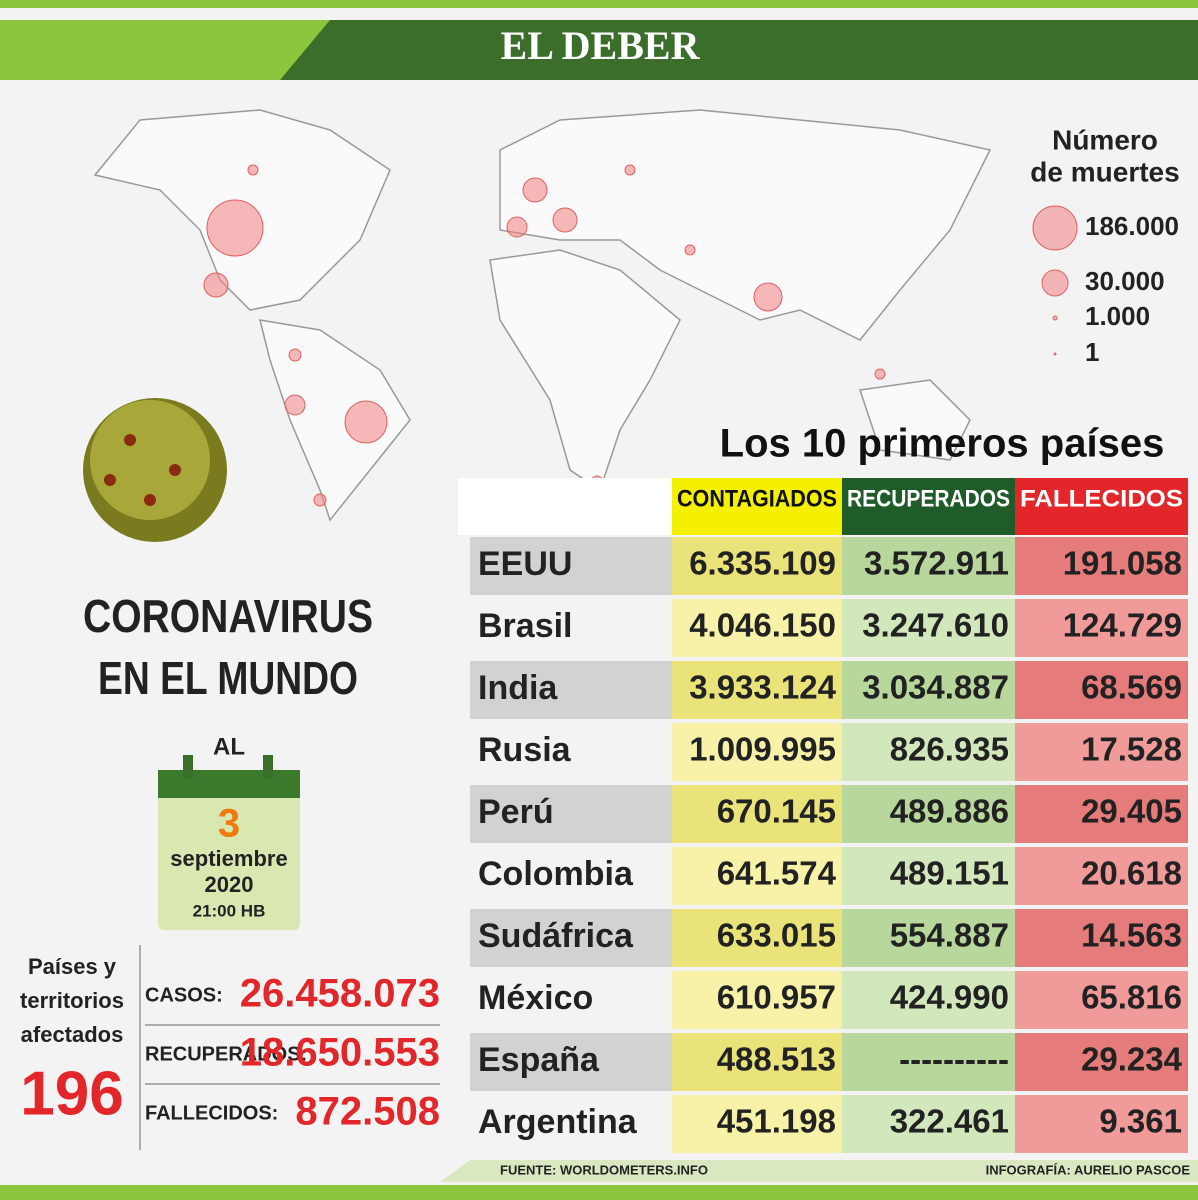 The width and height of the screenshot is (1198, 1200). What do you see at coordinates (935, 625) in the screenshot?
I see `cell-value: 3.247.610` at bounding box center [935, 625].